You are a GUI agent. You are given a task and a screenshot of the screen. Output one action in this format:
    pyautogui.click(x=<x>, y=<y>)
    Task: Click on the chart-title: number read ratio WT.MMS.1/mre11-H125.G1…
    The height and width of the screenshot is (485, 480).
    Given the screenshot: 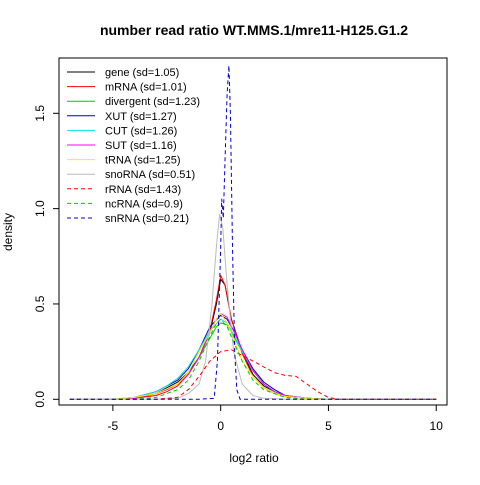 What is the action you would take?
    pyautogui.click(x=254, y=30)
    